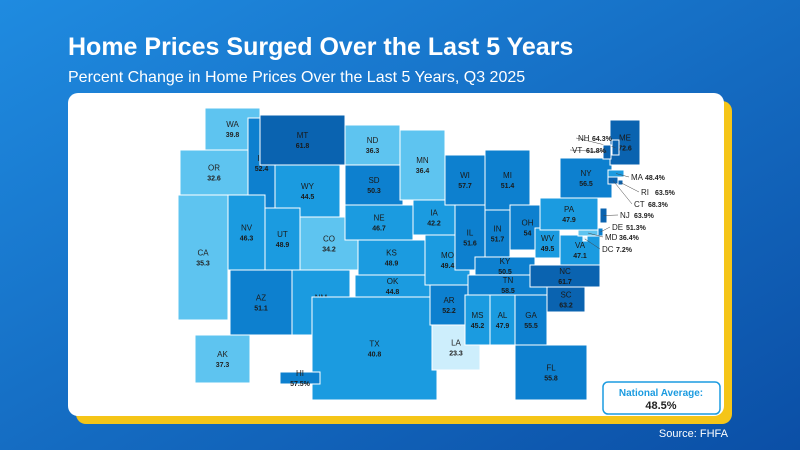 The height and width of the screenshot is (455, 800). I want to click on state-name: AZ, so click(261, 298).